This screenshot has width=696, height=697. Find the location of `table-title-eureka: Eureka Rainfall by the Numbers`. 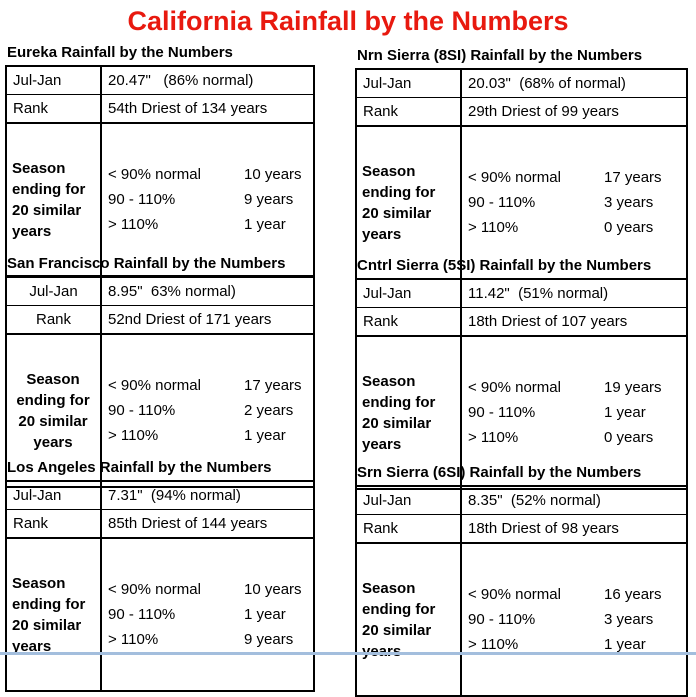

table-title-eureka: Eureka Rainfall by the Numbers is located at coordinates (120, 52).